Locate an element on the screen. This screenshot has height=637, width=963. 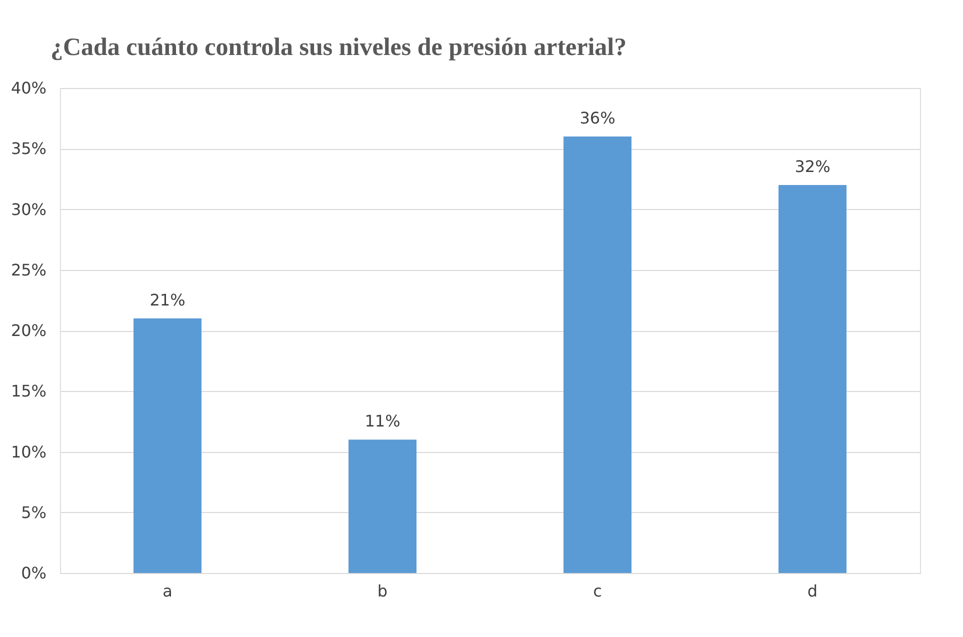
y-tick-label: 0% is located at coordinates (33, 573).